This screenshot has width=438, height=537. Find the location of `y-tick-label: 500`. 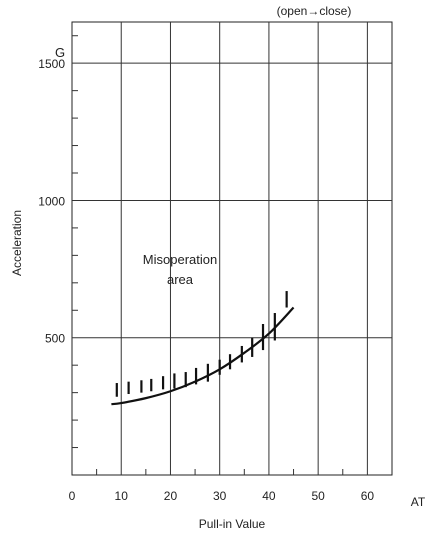

y-tick-label: 500 is located at coordinates (55, 339).